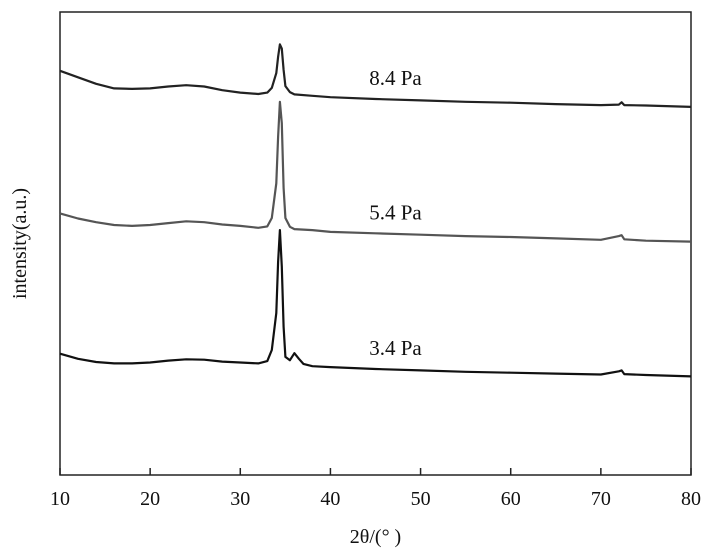 This screenshot has height=555, width=710. I want to click on x-tick-label: 10, so click(60, 499).